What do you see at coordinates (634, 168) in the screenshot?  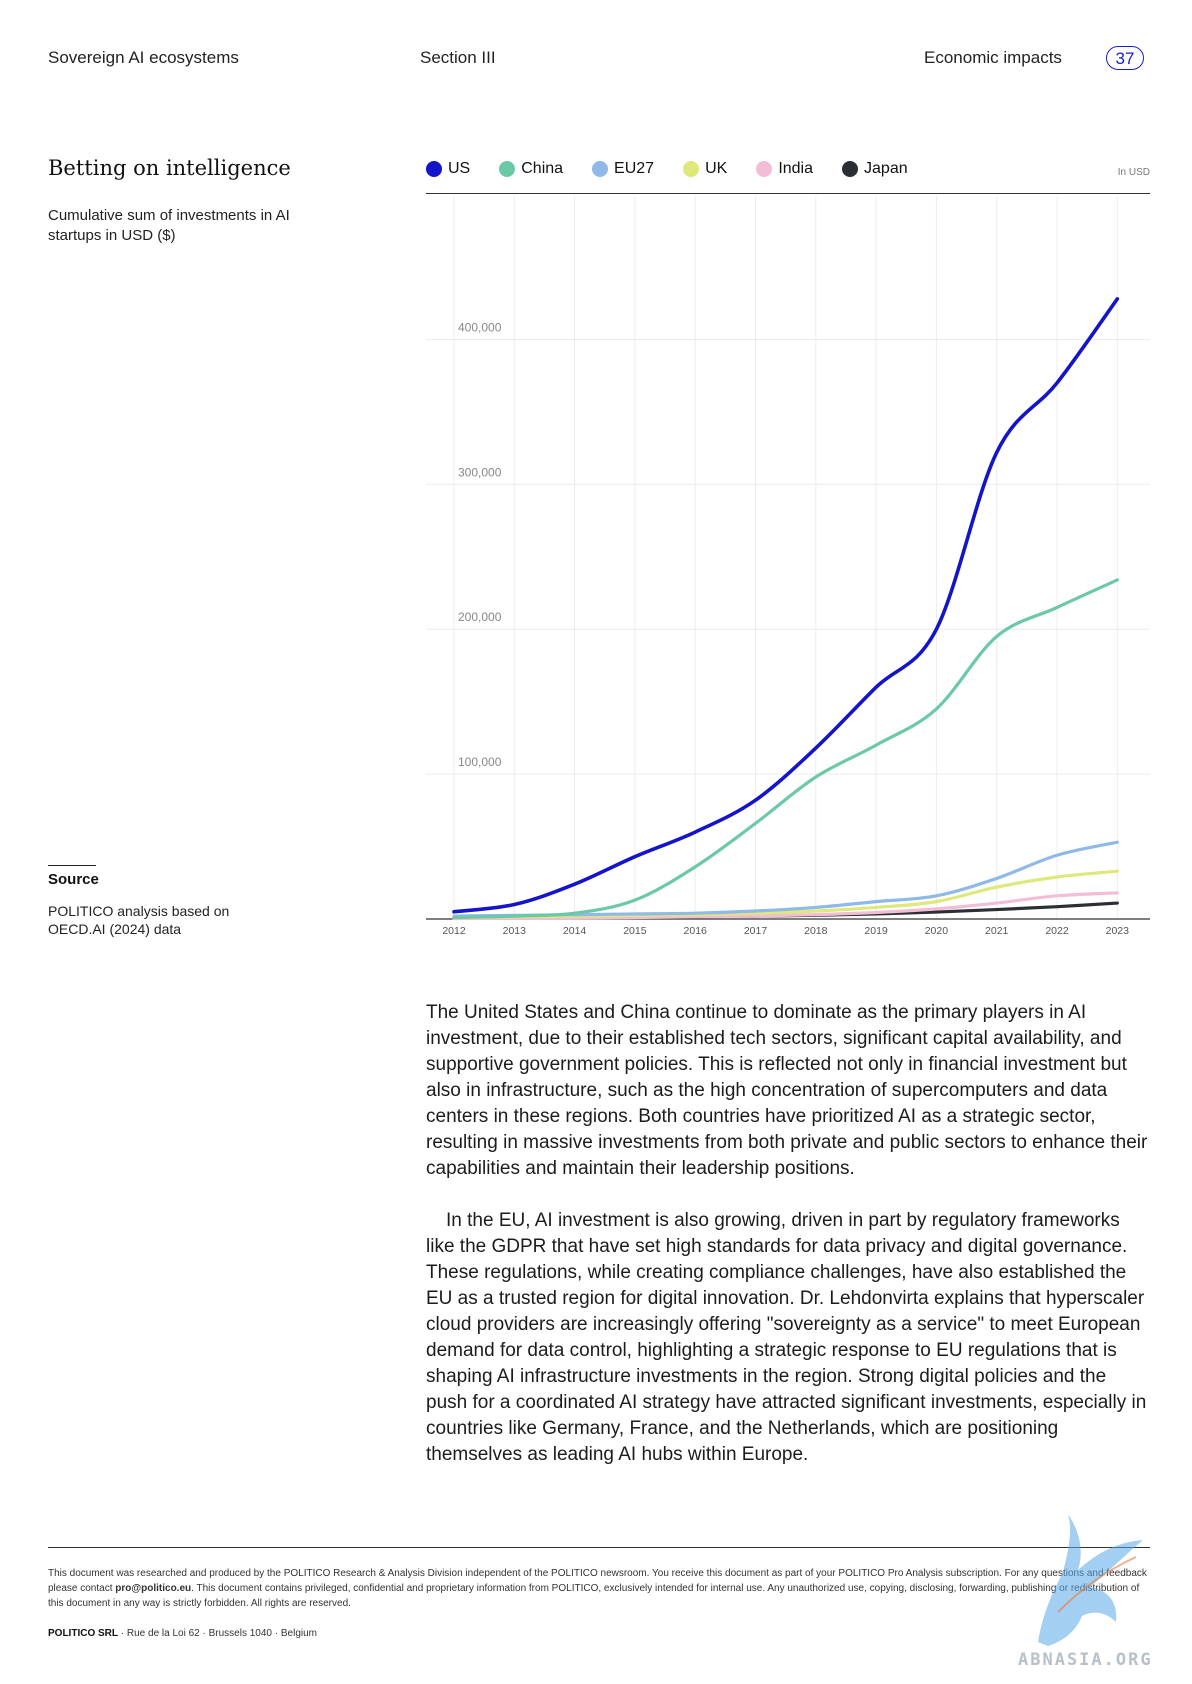 I see `legend-label-eu27: EU27` at bounding box center [634, 168].